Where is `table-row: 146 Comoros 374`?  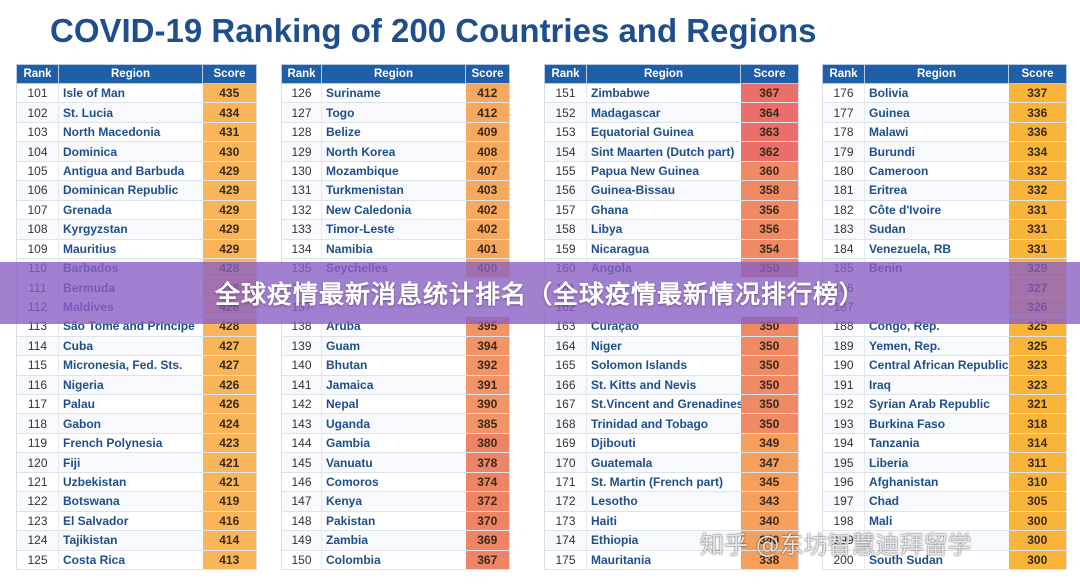
table-row: 146 Comoros 374 is located at coordinates (395, 482).